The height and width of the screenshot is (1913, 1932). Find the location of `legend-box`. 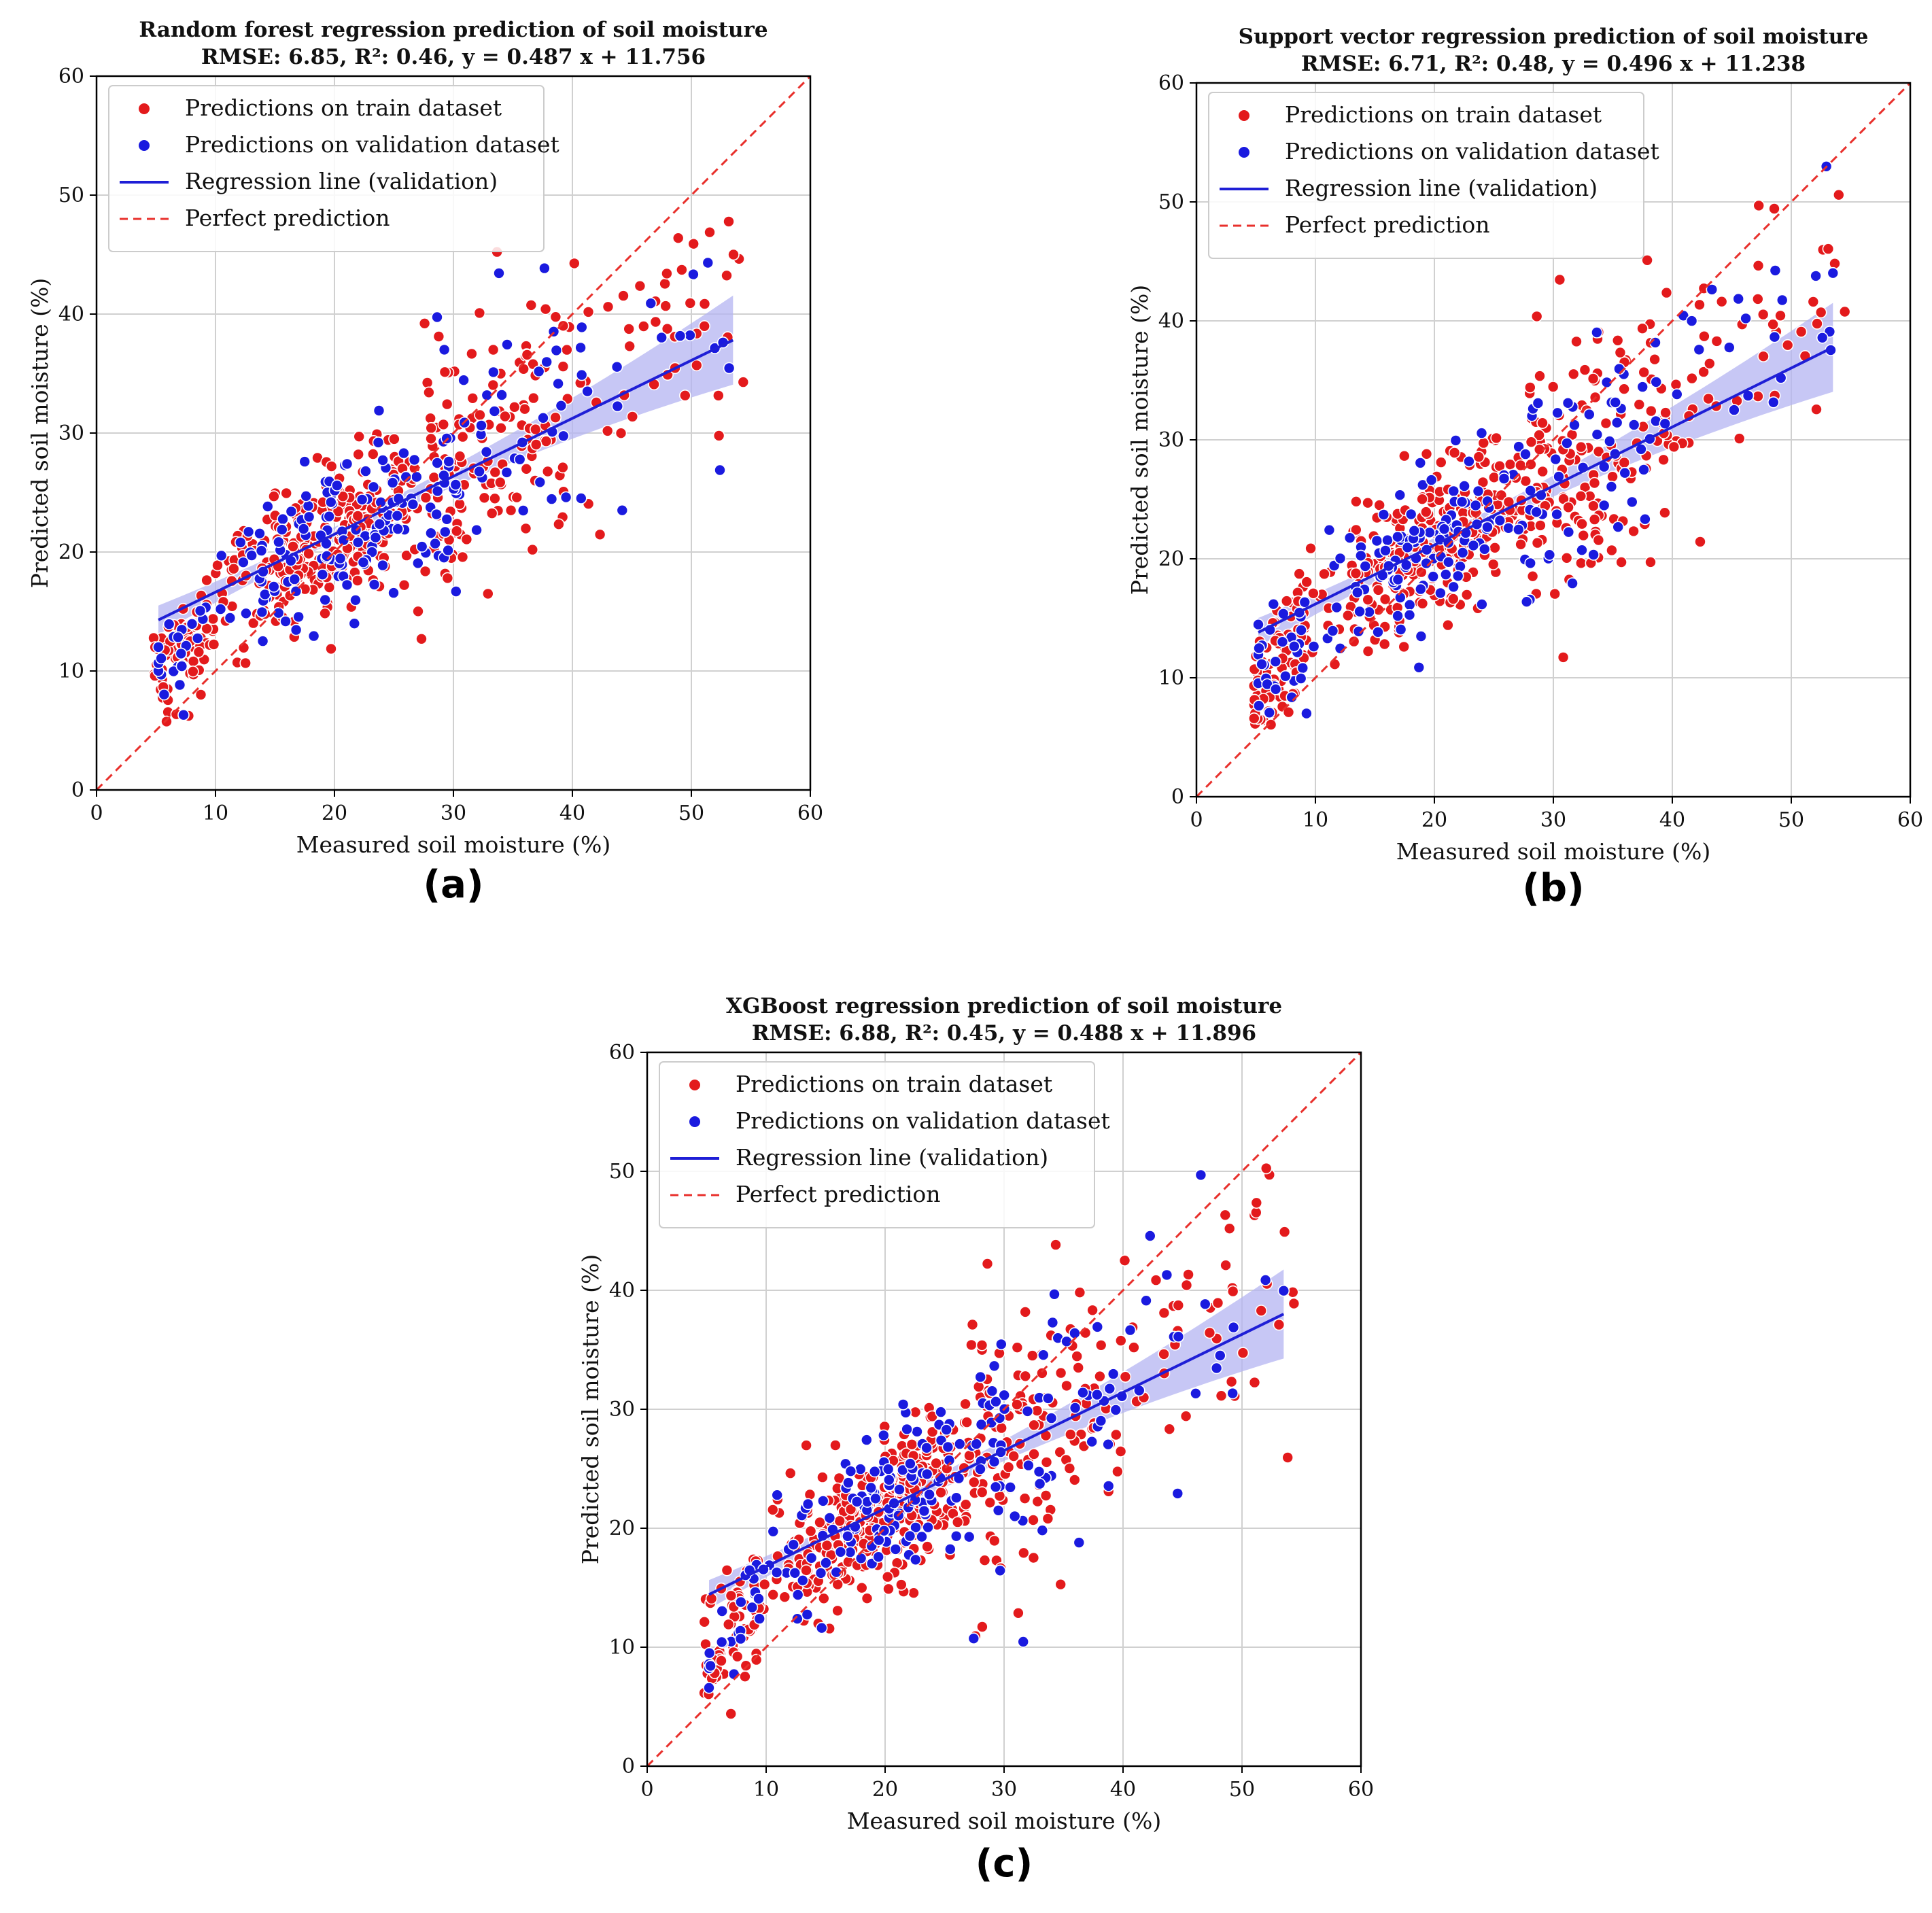

legend-box is located at coordinates (877, 1145).